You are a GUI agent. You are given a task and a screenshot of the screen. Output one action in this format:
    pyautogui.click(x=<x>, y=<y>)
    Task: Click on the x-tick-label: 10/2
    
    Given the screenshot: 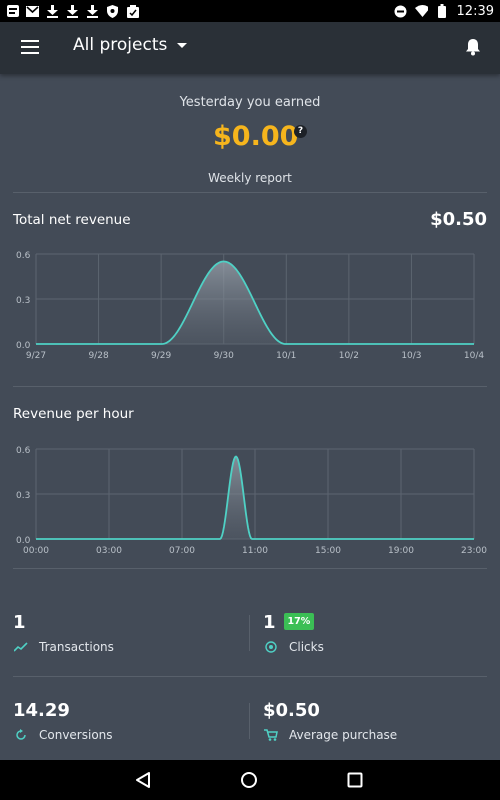 What is the action you would take?
    pyautogui.click(x=349, y=356)
    